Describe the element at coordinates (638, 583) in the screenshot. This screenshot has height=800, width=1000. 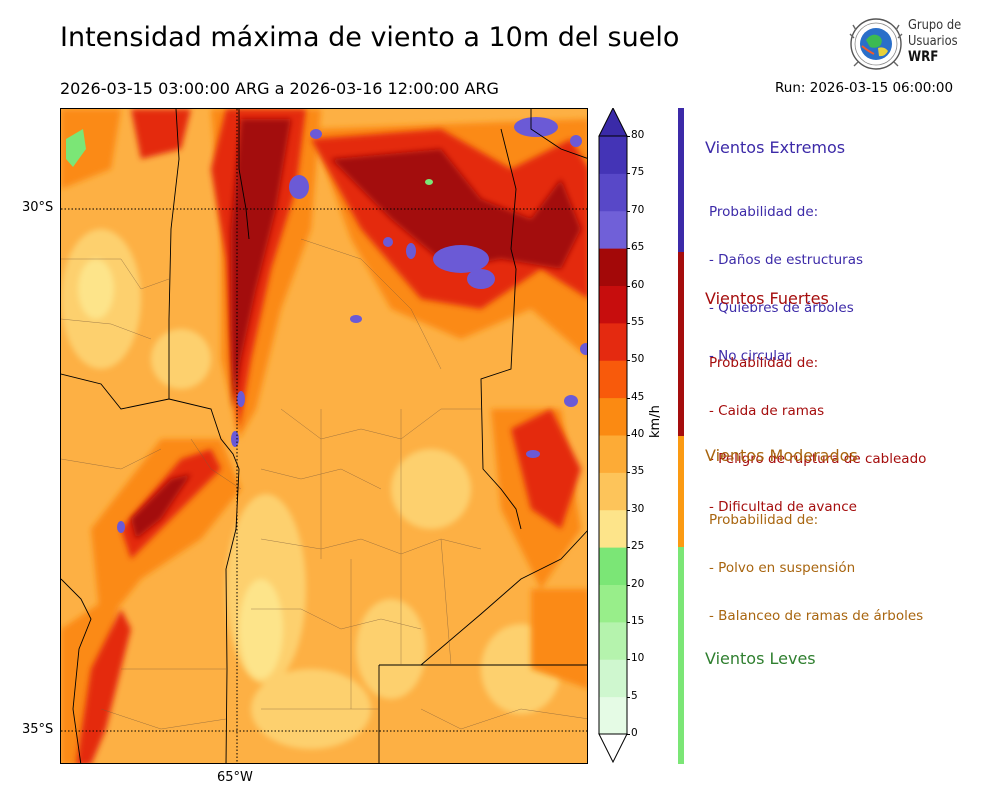
I see `colorbar-tick-label: 20` at that location.